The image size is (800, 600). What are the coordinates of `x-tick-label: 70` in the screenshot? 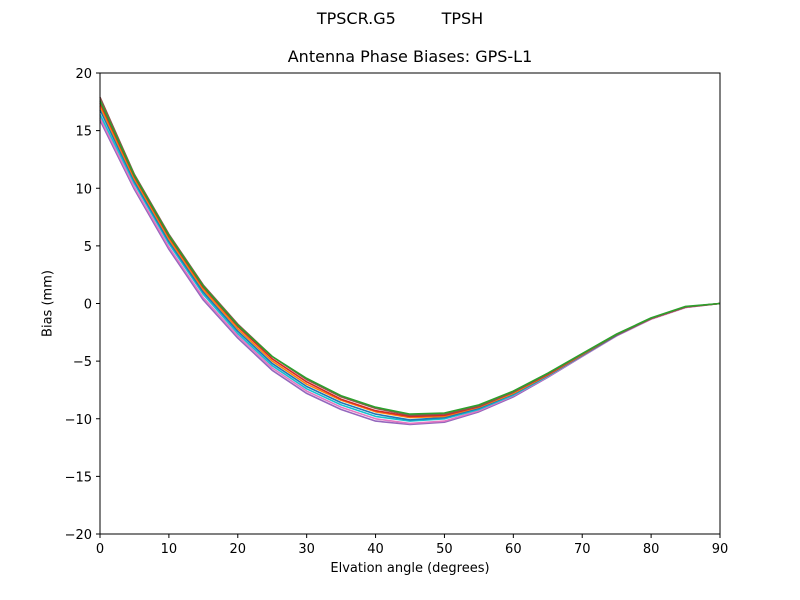 It's located at (582, 549).